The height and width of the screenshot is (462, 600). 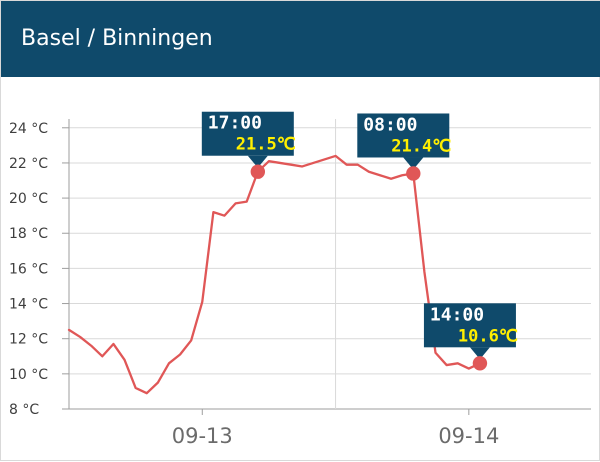 I want to click on y-tick-label: 24 °C, so click(x=28, y=129).